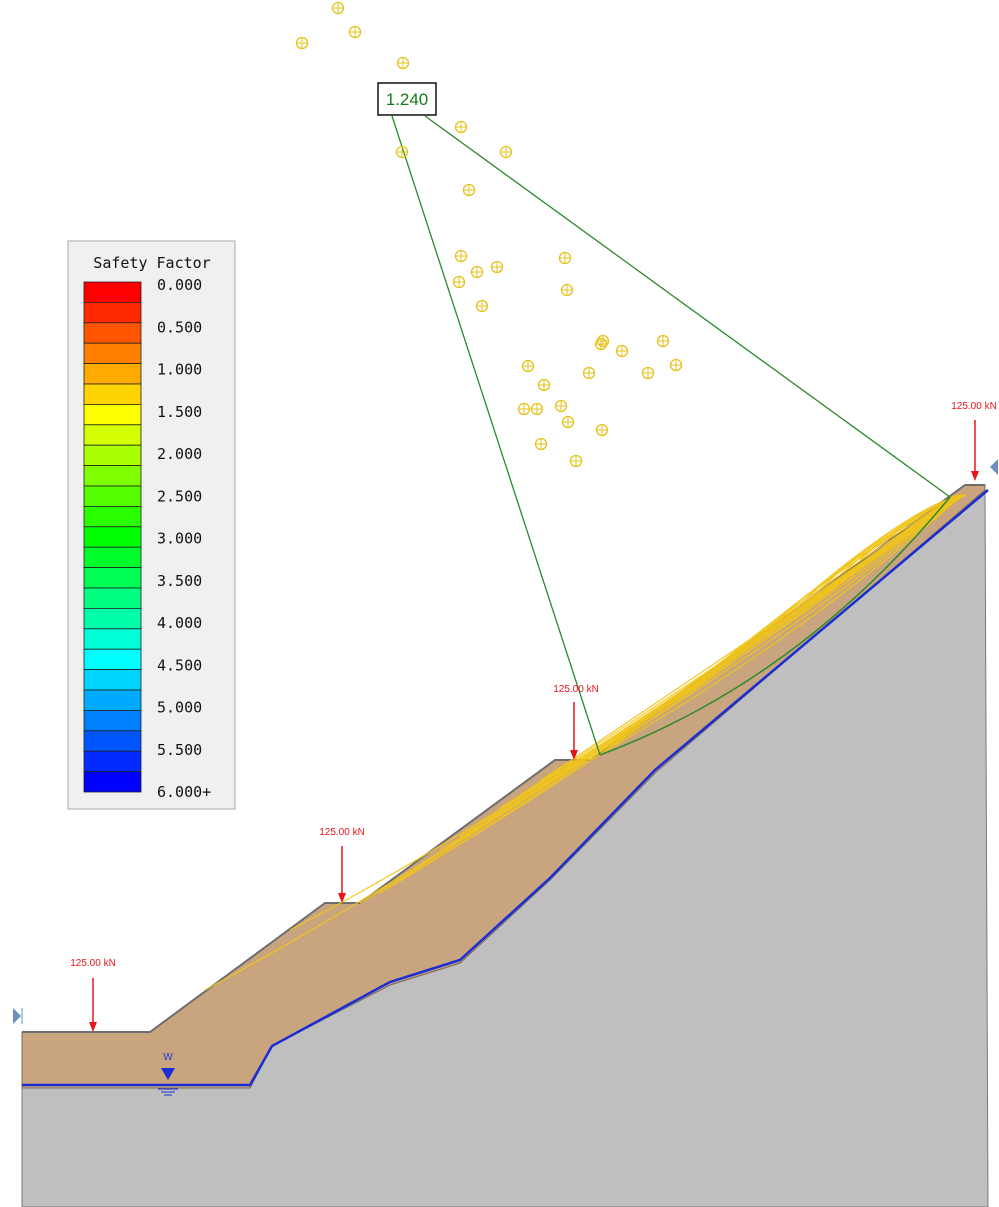  Describe the element at coordinates (151, 263) in the screenshot. I see `legend-title: Safety Factor` at that location.